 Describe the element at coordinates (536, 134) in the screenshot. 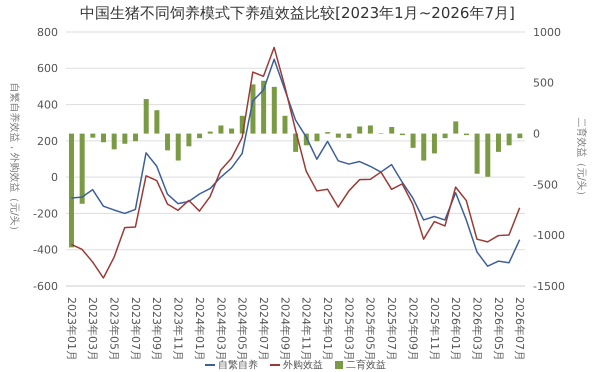

I see `y2-tick-label: 0` at that location.